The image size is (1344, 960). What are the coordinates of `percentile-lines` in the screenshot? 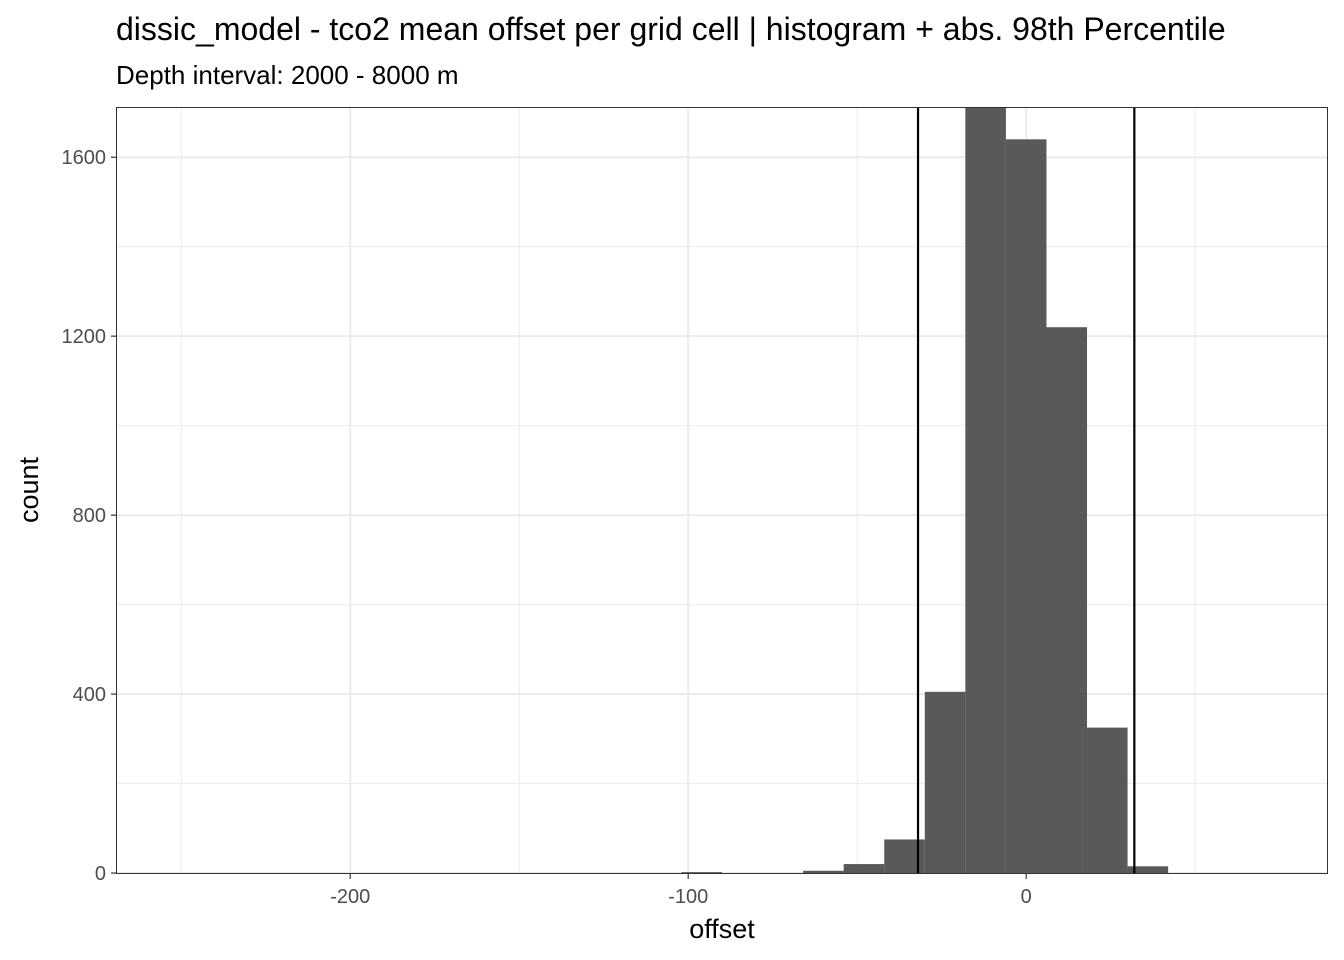 It's located at (1026, 490).